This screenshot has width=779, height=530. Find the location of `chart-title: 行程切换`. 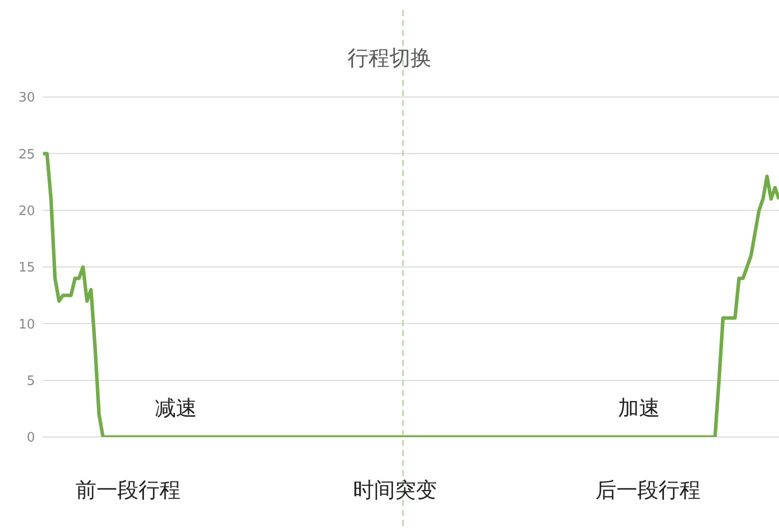

chart-title: 行程切换 is located at coordinates (389, 58).